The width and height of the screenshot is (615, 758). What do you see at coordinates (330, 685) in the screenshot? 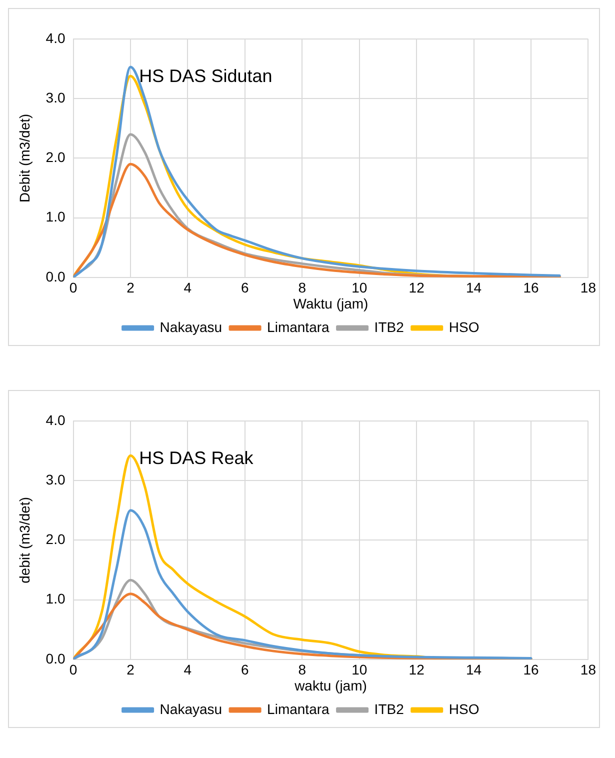
I see `x-axis-title: waktu (jam)` at bounding box center [330, 685].